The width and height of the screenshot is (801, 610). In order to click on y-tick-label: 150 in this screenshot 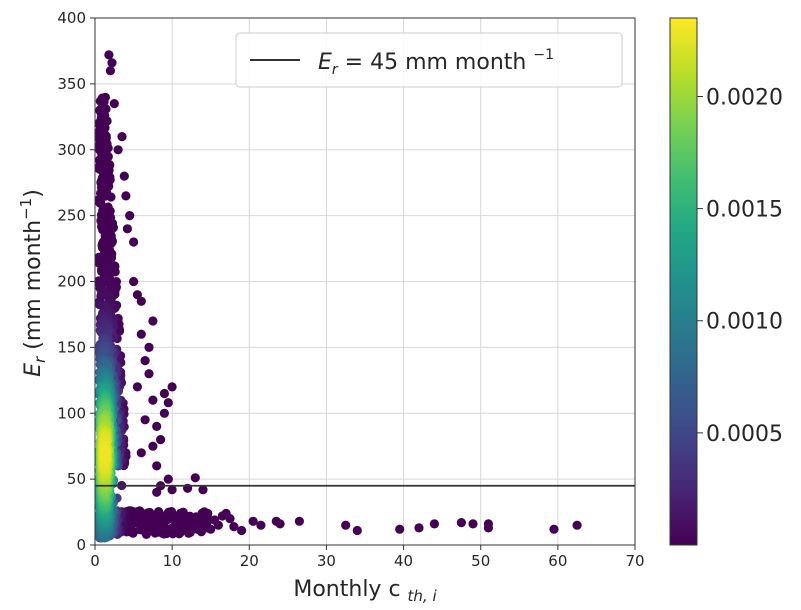, I will do `click(71, 347)`.